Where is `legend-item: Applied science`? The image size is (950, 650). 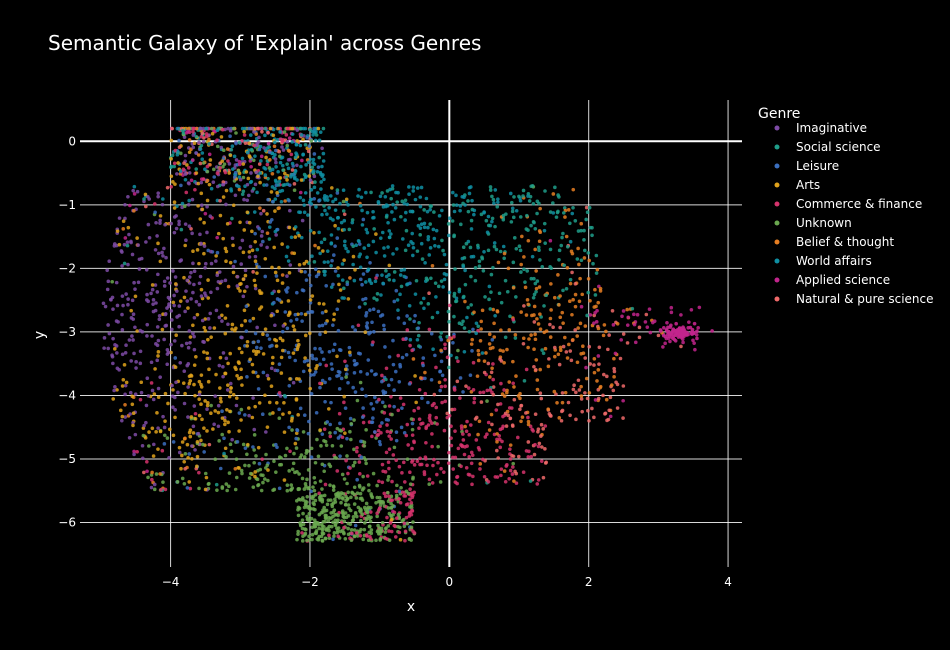 legend-item: Applied science is located at coordinates (832, 280).